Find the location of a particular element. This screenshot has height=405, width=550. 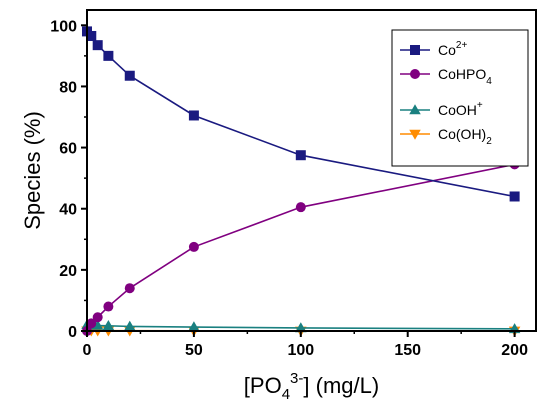

y-tick-label: 80 is located at coordinates (68, 87).